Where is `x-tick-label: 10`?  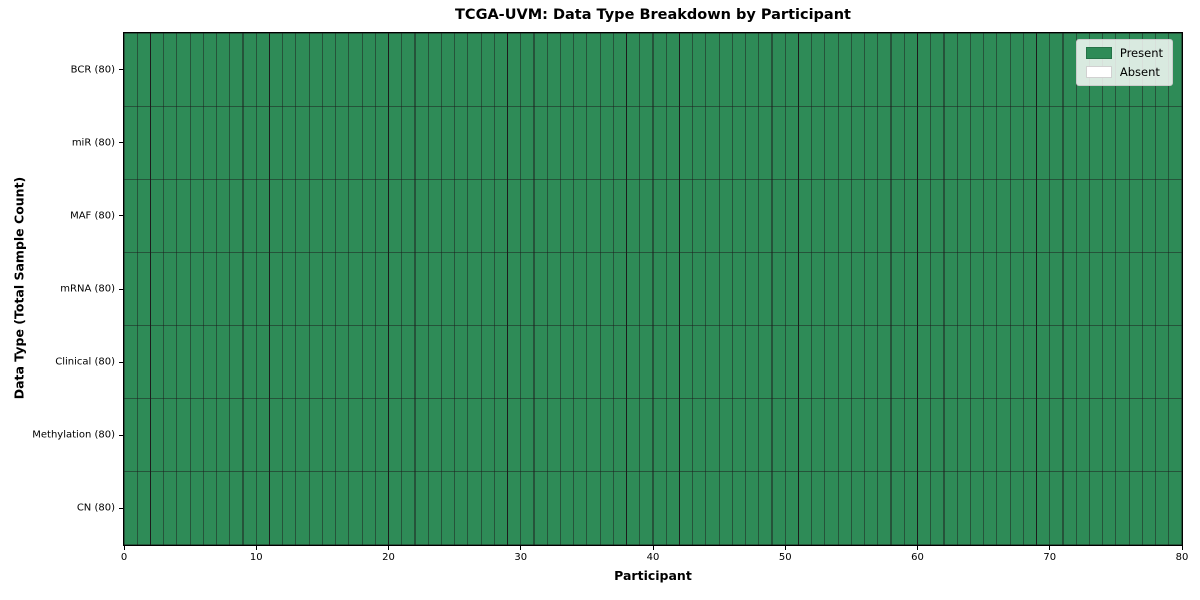 x-tick-label: 10 is located at coordinates (256, 557).